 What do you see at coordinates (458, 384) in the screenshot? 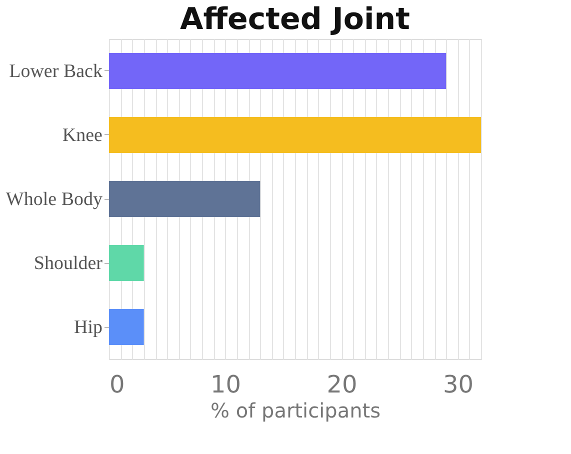
I see `x-tick-label: 30` at bounding box center [458, 384].